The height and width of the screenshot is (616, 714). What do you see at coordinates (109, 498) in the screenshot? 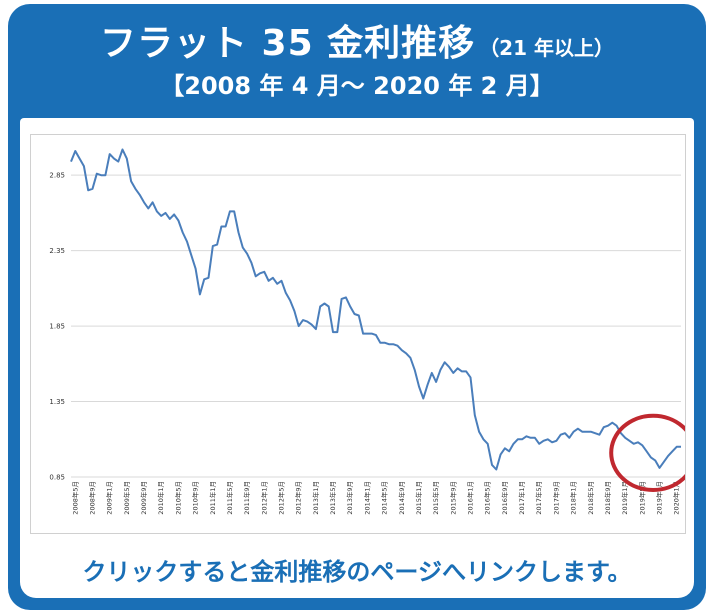
I see `x-tick-label: 2009年1月` at bounding box center [109, 498].